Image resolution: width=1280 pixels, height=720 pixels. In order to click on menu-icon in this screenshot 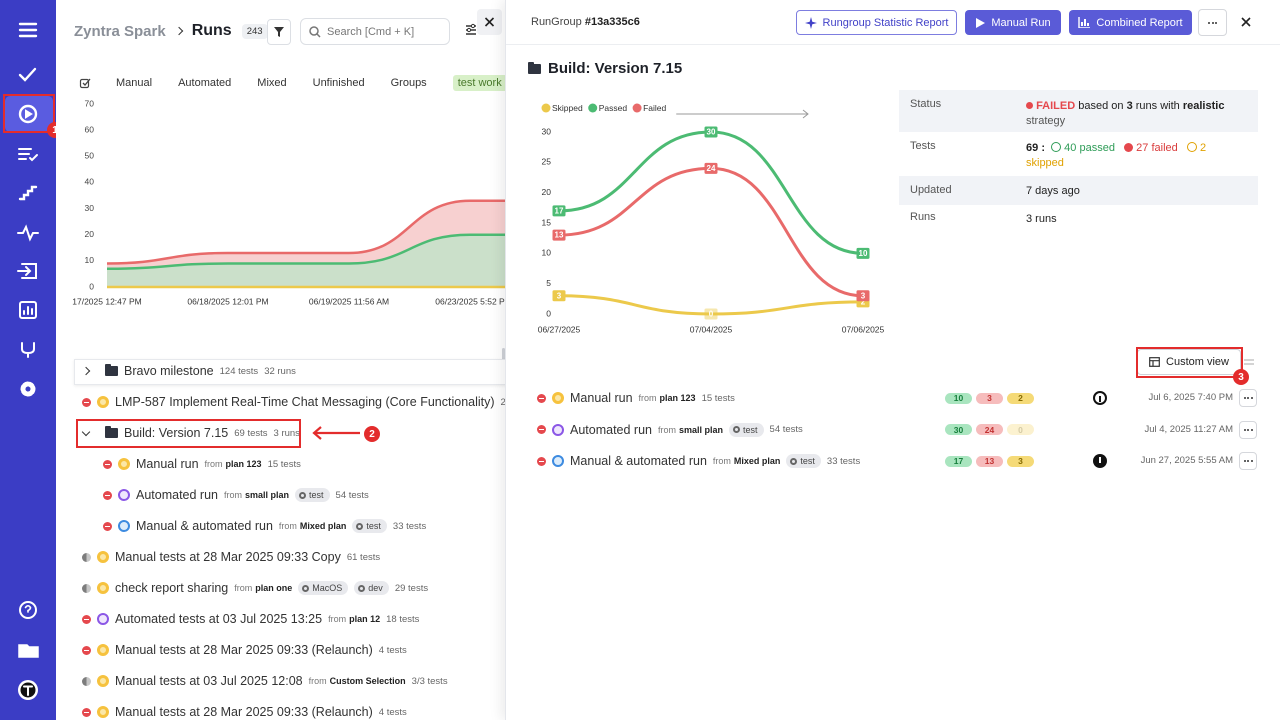, I will do `click(28, 30)`.